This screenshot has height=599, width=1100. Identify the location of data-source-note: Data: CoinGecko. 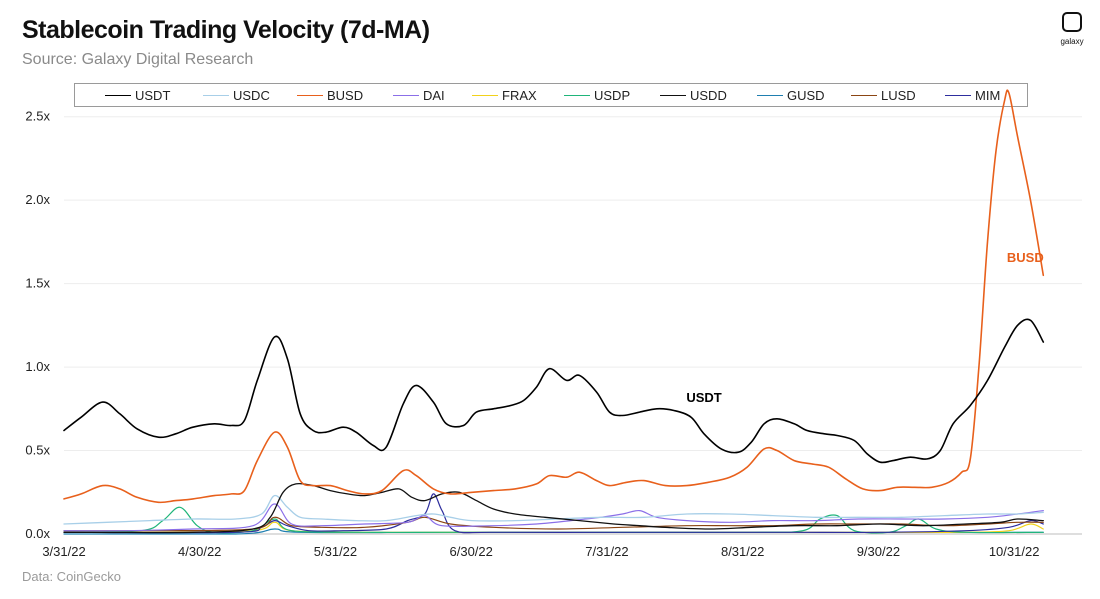
(71, 576).